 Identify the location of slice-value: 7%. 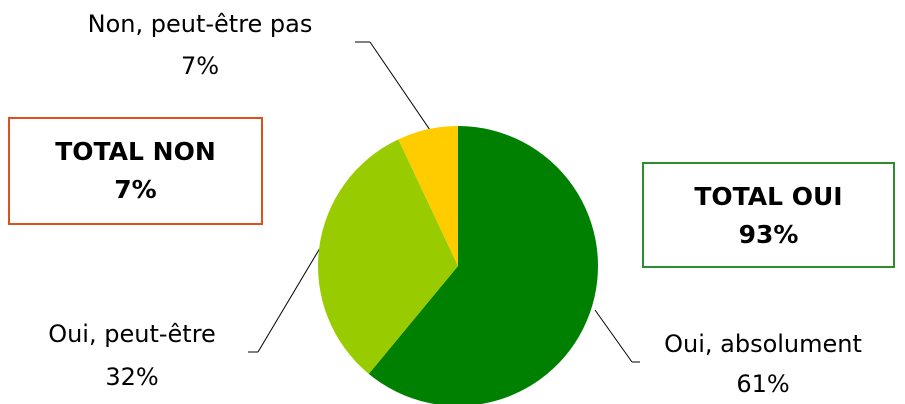
(200, 66).